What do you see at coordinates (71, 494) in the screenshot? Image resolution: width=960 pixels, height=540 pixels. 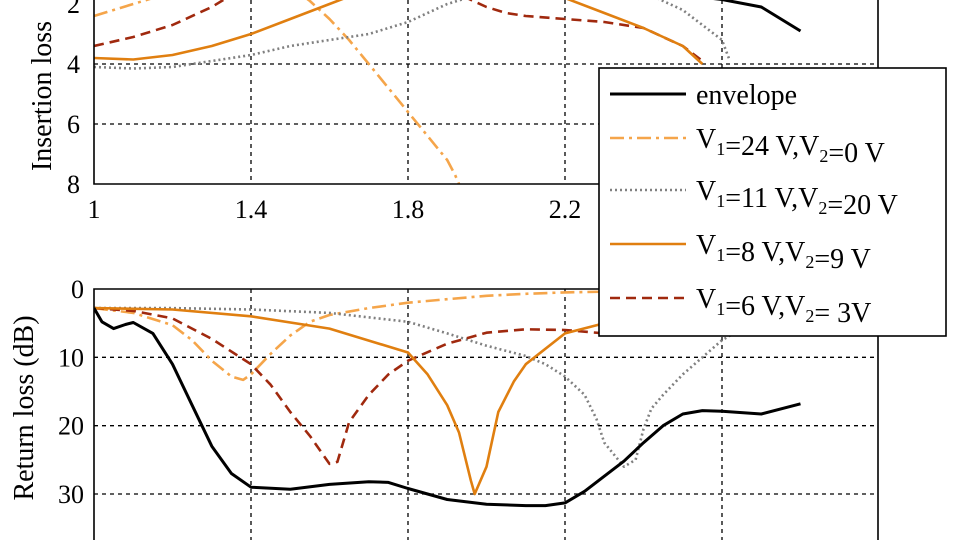 I see `bottom-y-tick-label: 30` at bounding box center [71, 494].